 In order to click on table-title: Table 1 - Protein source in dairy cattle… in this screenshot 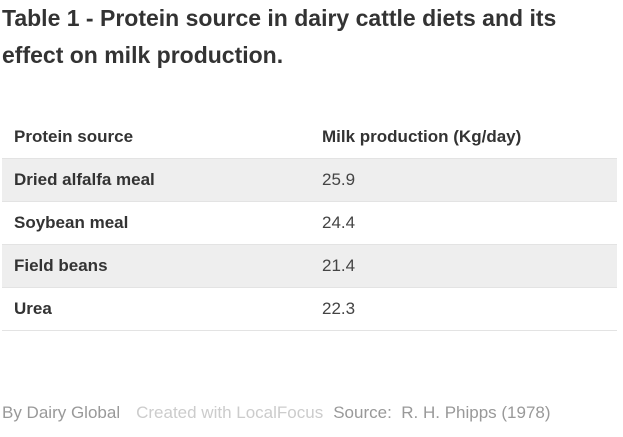, I will do `click(279, 36)`.